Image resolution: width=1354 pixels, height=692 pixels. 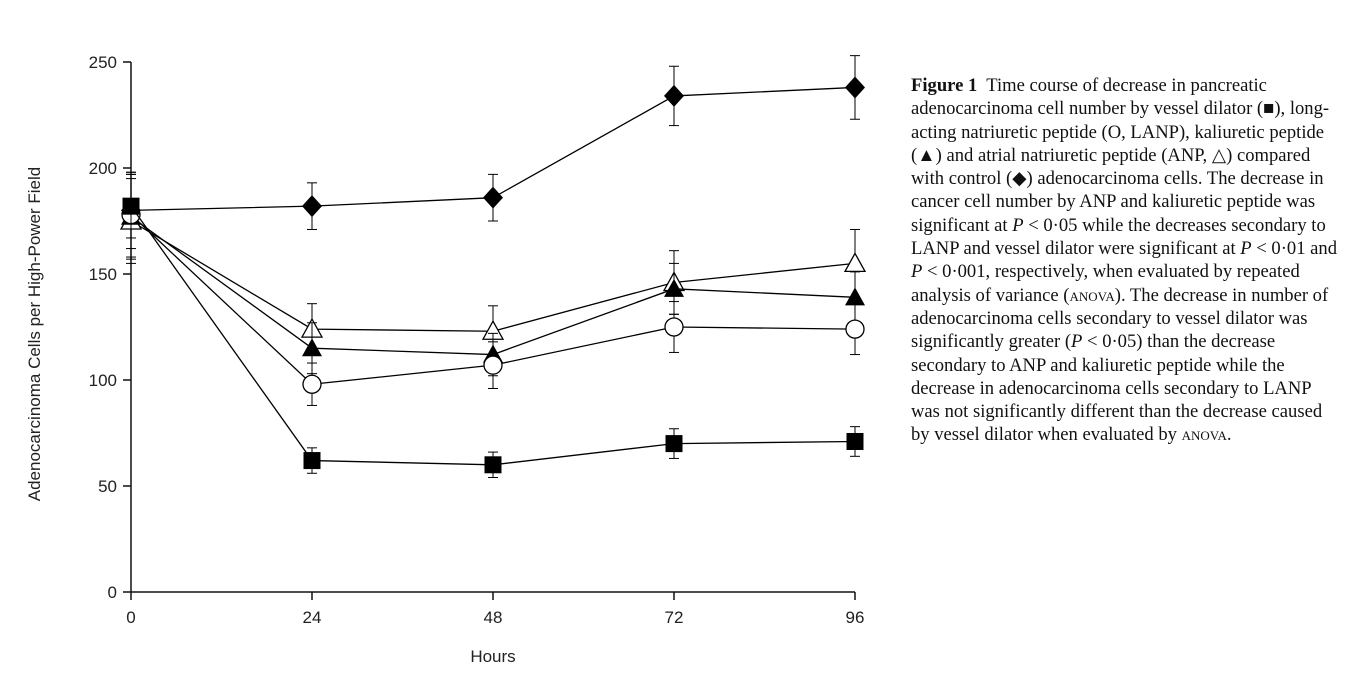 I want to click on caption-text: ) and atrial natriuretic peptide (ANP,, so click(x=1073, y=155).